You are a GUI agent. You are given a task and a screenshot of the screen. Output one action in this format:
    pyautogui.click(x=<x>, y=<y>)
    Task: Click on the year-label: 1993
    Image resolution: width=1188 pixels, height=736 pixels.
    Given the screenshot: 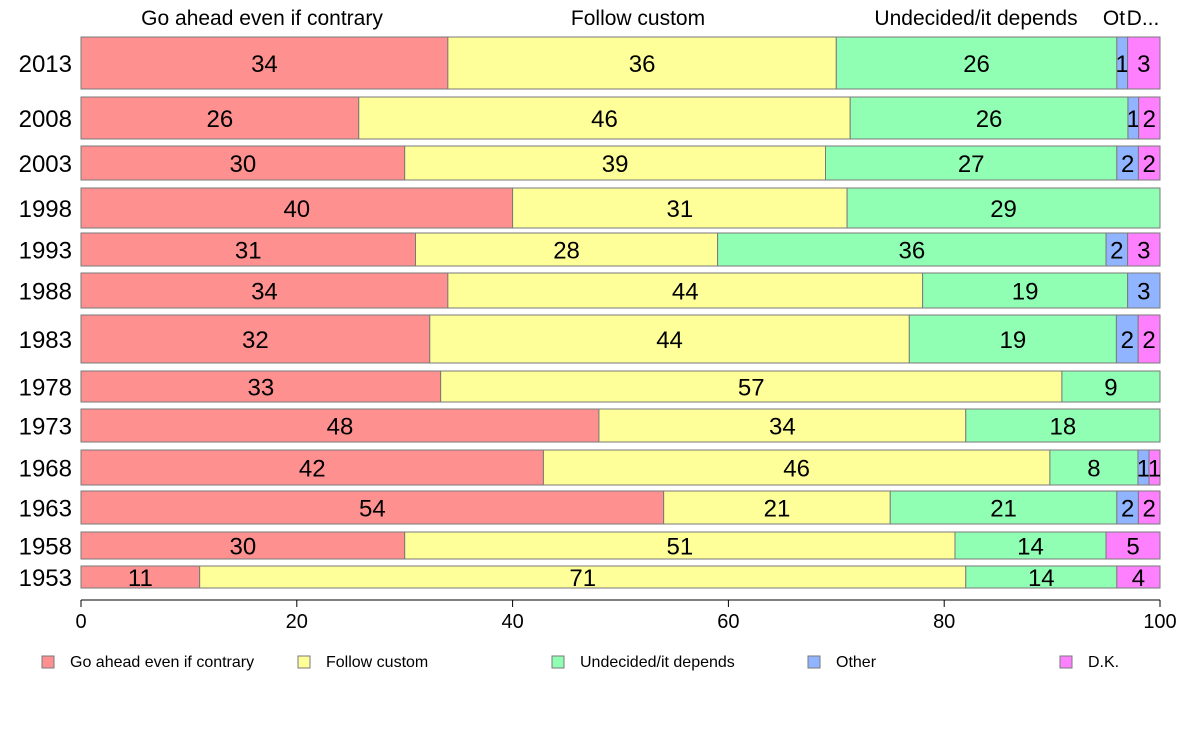 What is the action you would take?
    pyautogui.click(x=45, y=251)
    